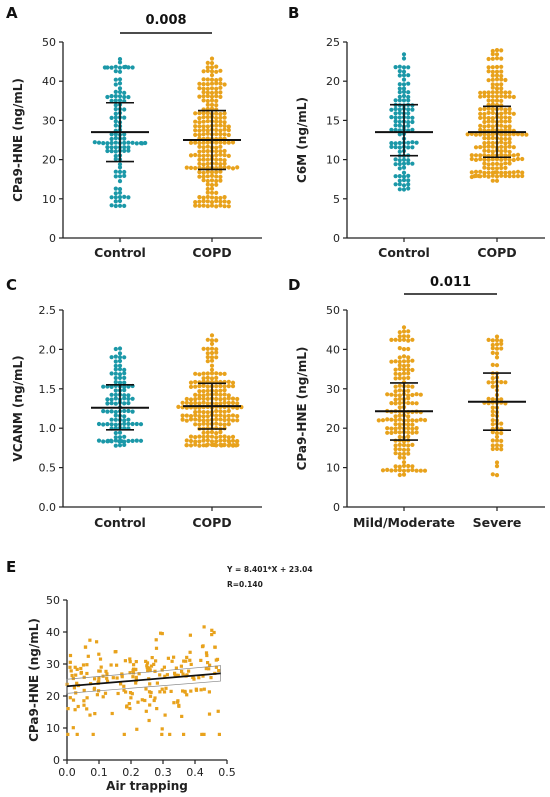  Describe the element at coordinates (294, 285) in the screenshot. I see `panel-letter: D` at that location.